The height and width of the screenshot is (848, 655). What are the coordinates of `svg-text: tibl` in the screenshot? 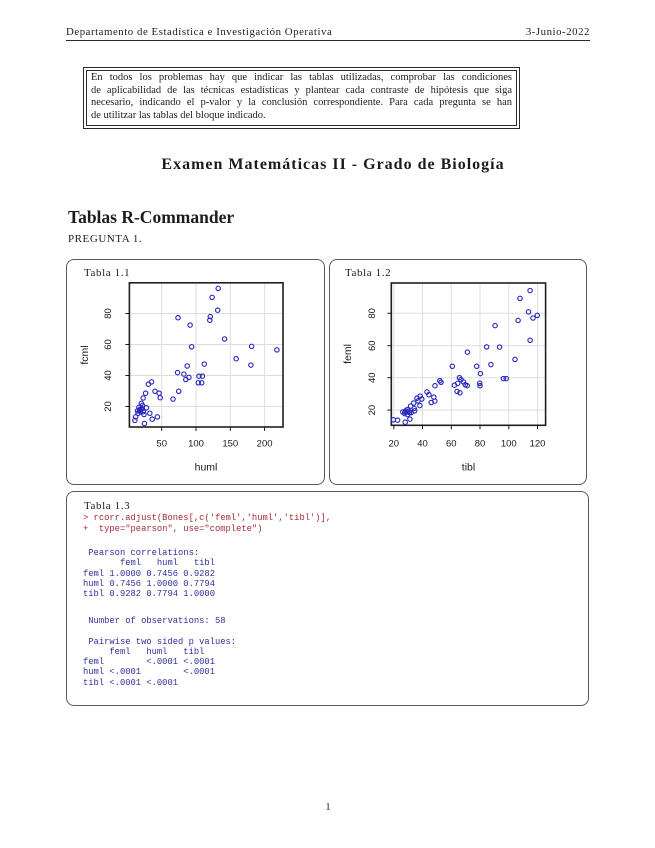 It's located at (468, 468).